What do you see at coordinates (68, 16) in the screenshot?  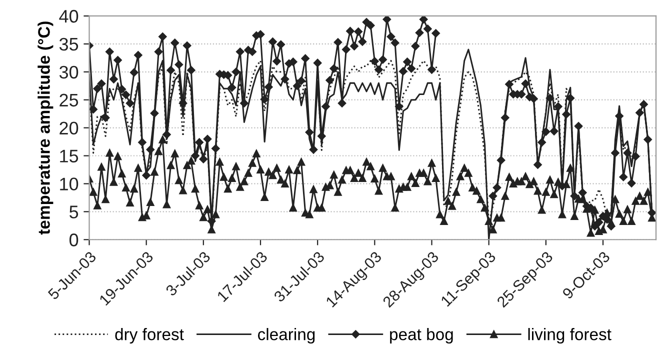 I see `y-tick-label: 40` at bounding box center [68, 16].